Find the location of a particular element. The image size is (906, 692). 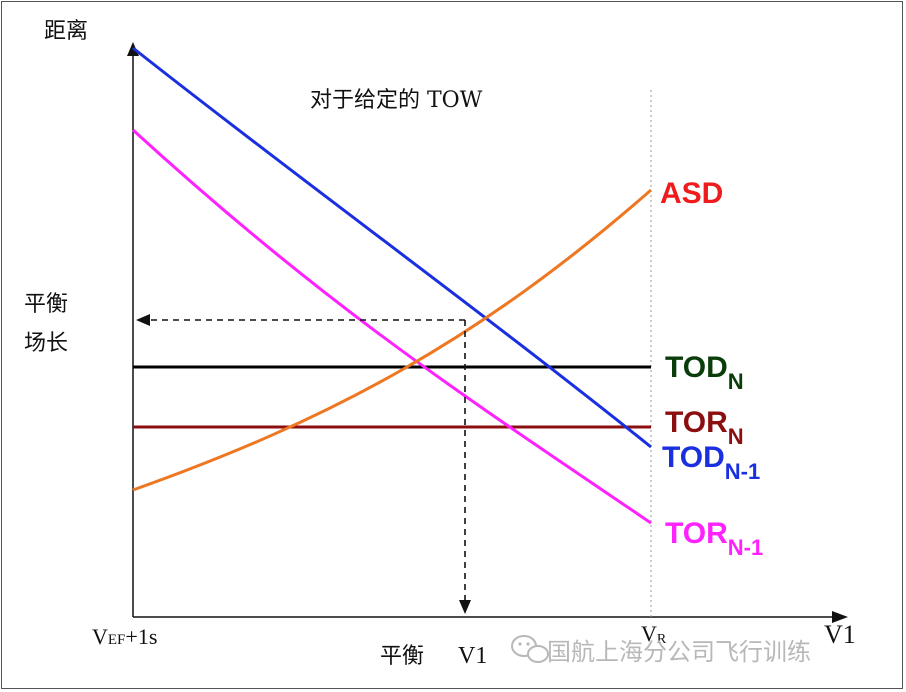

svg-text: TORN is located at coordinates (704, 427).